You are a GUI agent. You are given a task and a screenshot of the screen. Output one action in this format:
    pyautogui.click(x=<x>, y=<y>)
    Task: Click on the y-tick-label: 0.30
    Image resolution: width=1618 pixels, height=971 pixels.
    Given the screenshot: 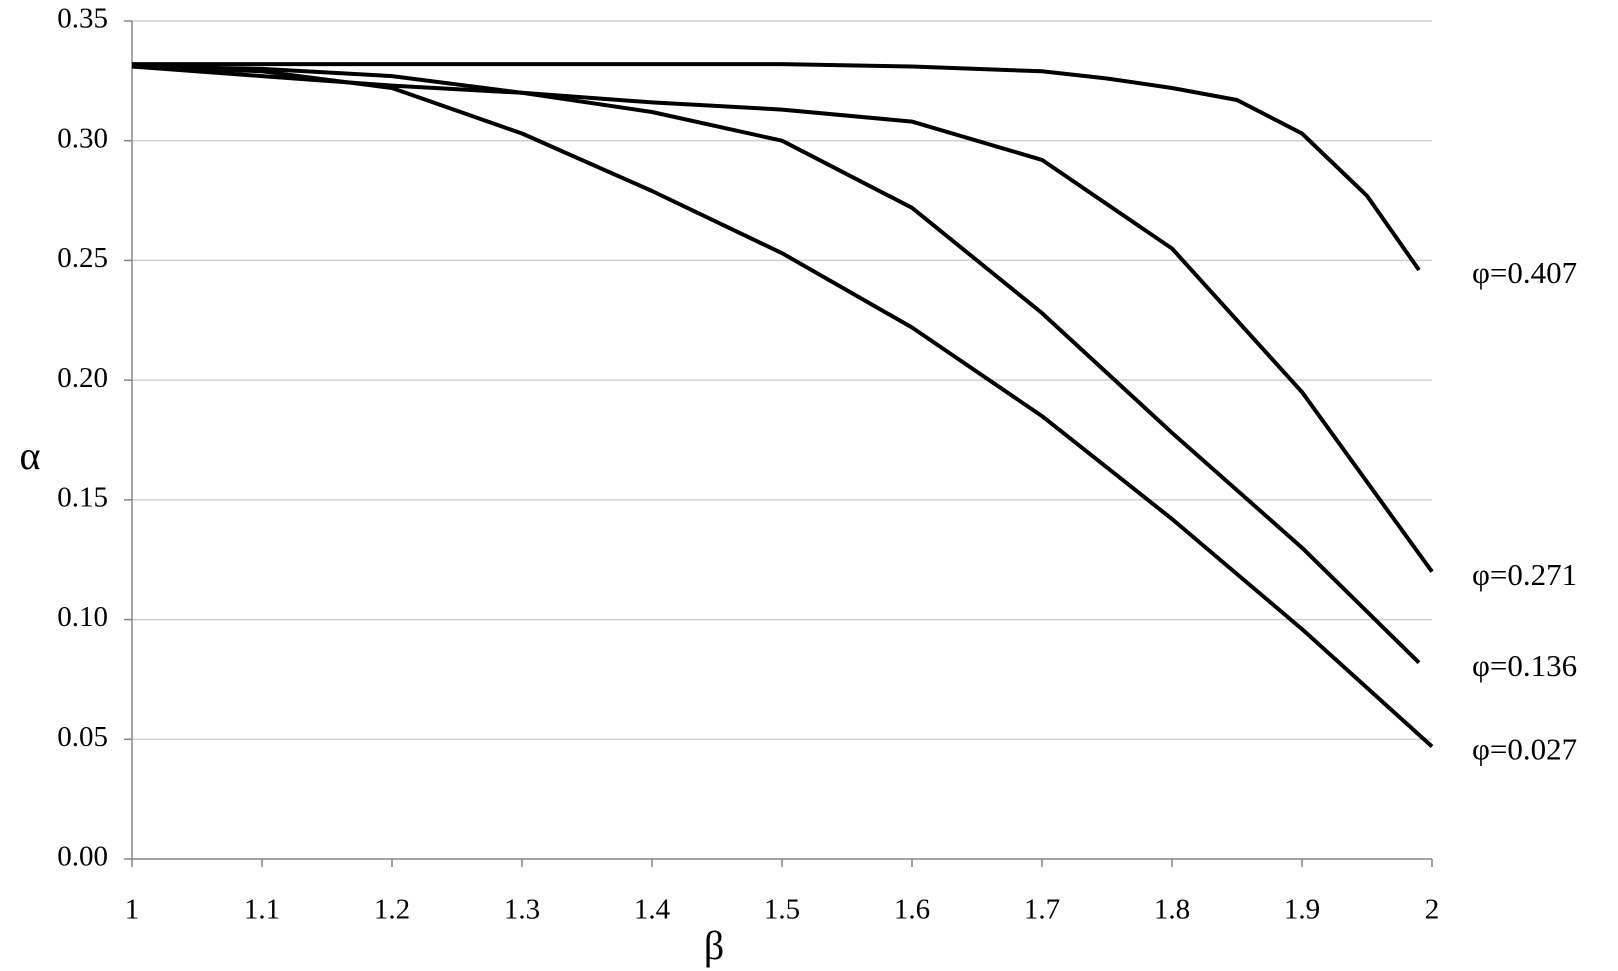 What is the action you would take?
    pyautogui.click(x=82, y=138)
    